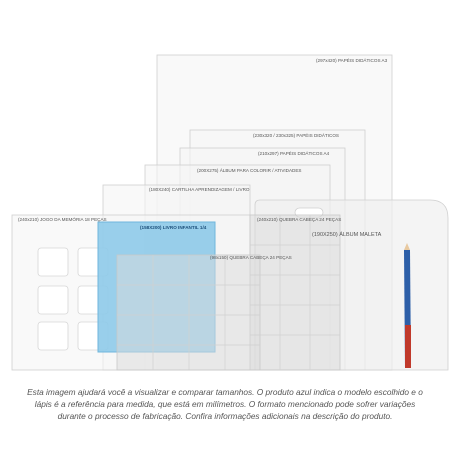 The image size is (450, 450). I want to click on label: (180X240) CARTILHA APRENDIZAGEM / LIVRO, so click(199, 189).